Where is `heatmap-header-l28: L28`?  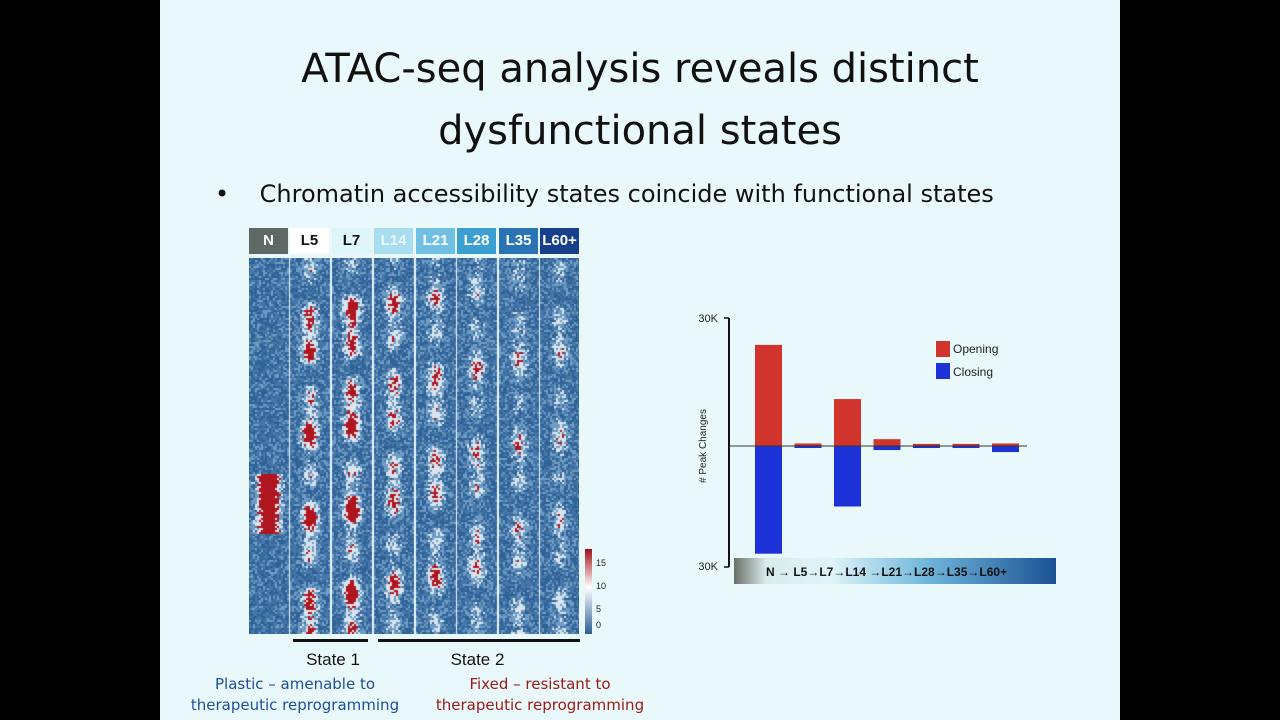
heatmap-header-l28: L28 is located at coordinates (476, 241).